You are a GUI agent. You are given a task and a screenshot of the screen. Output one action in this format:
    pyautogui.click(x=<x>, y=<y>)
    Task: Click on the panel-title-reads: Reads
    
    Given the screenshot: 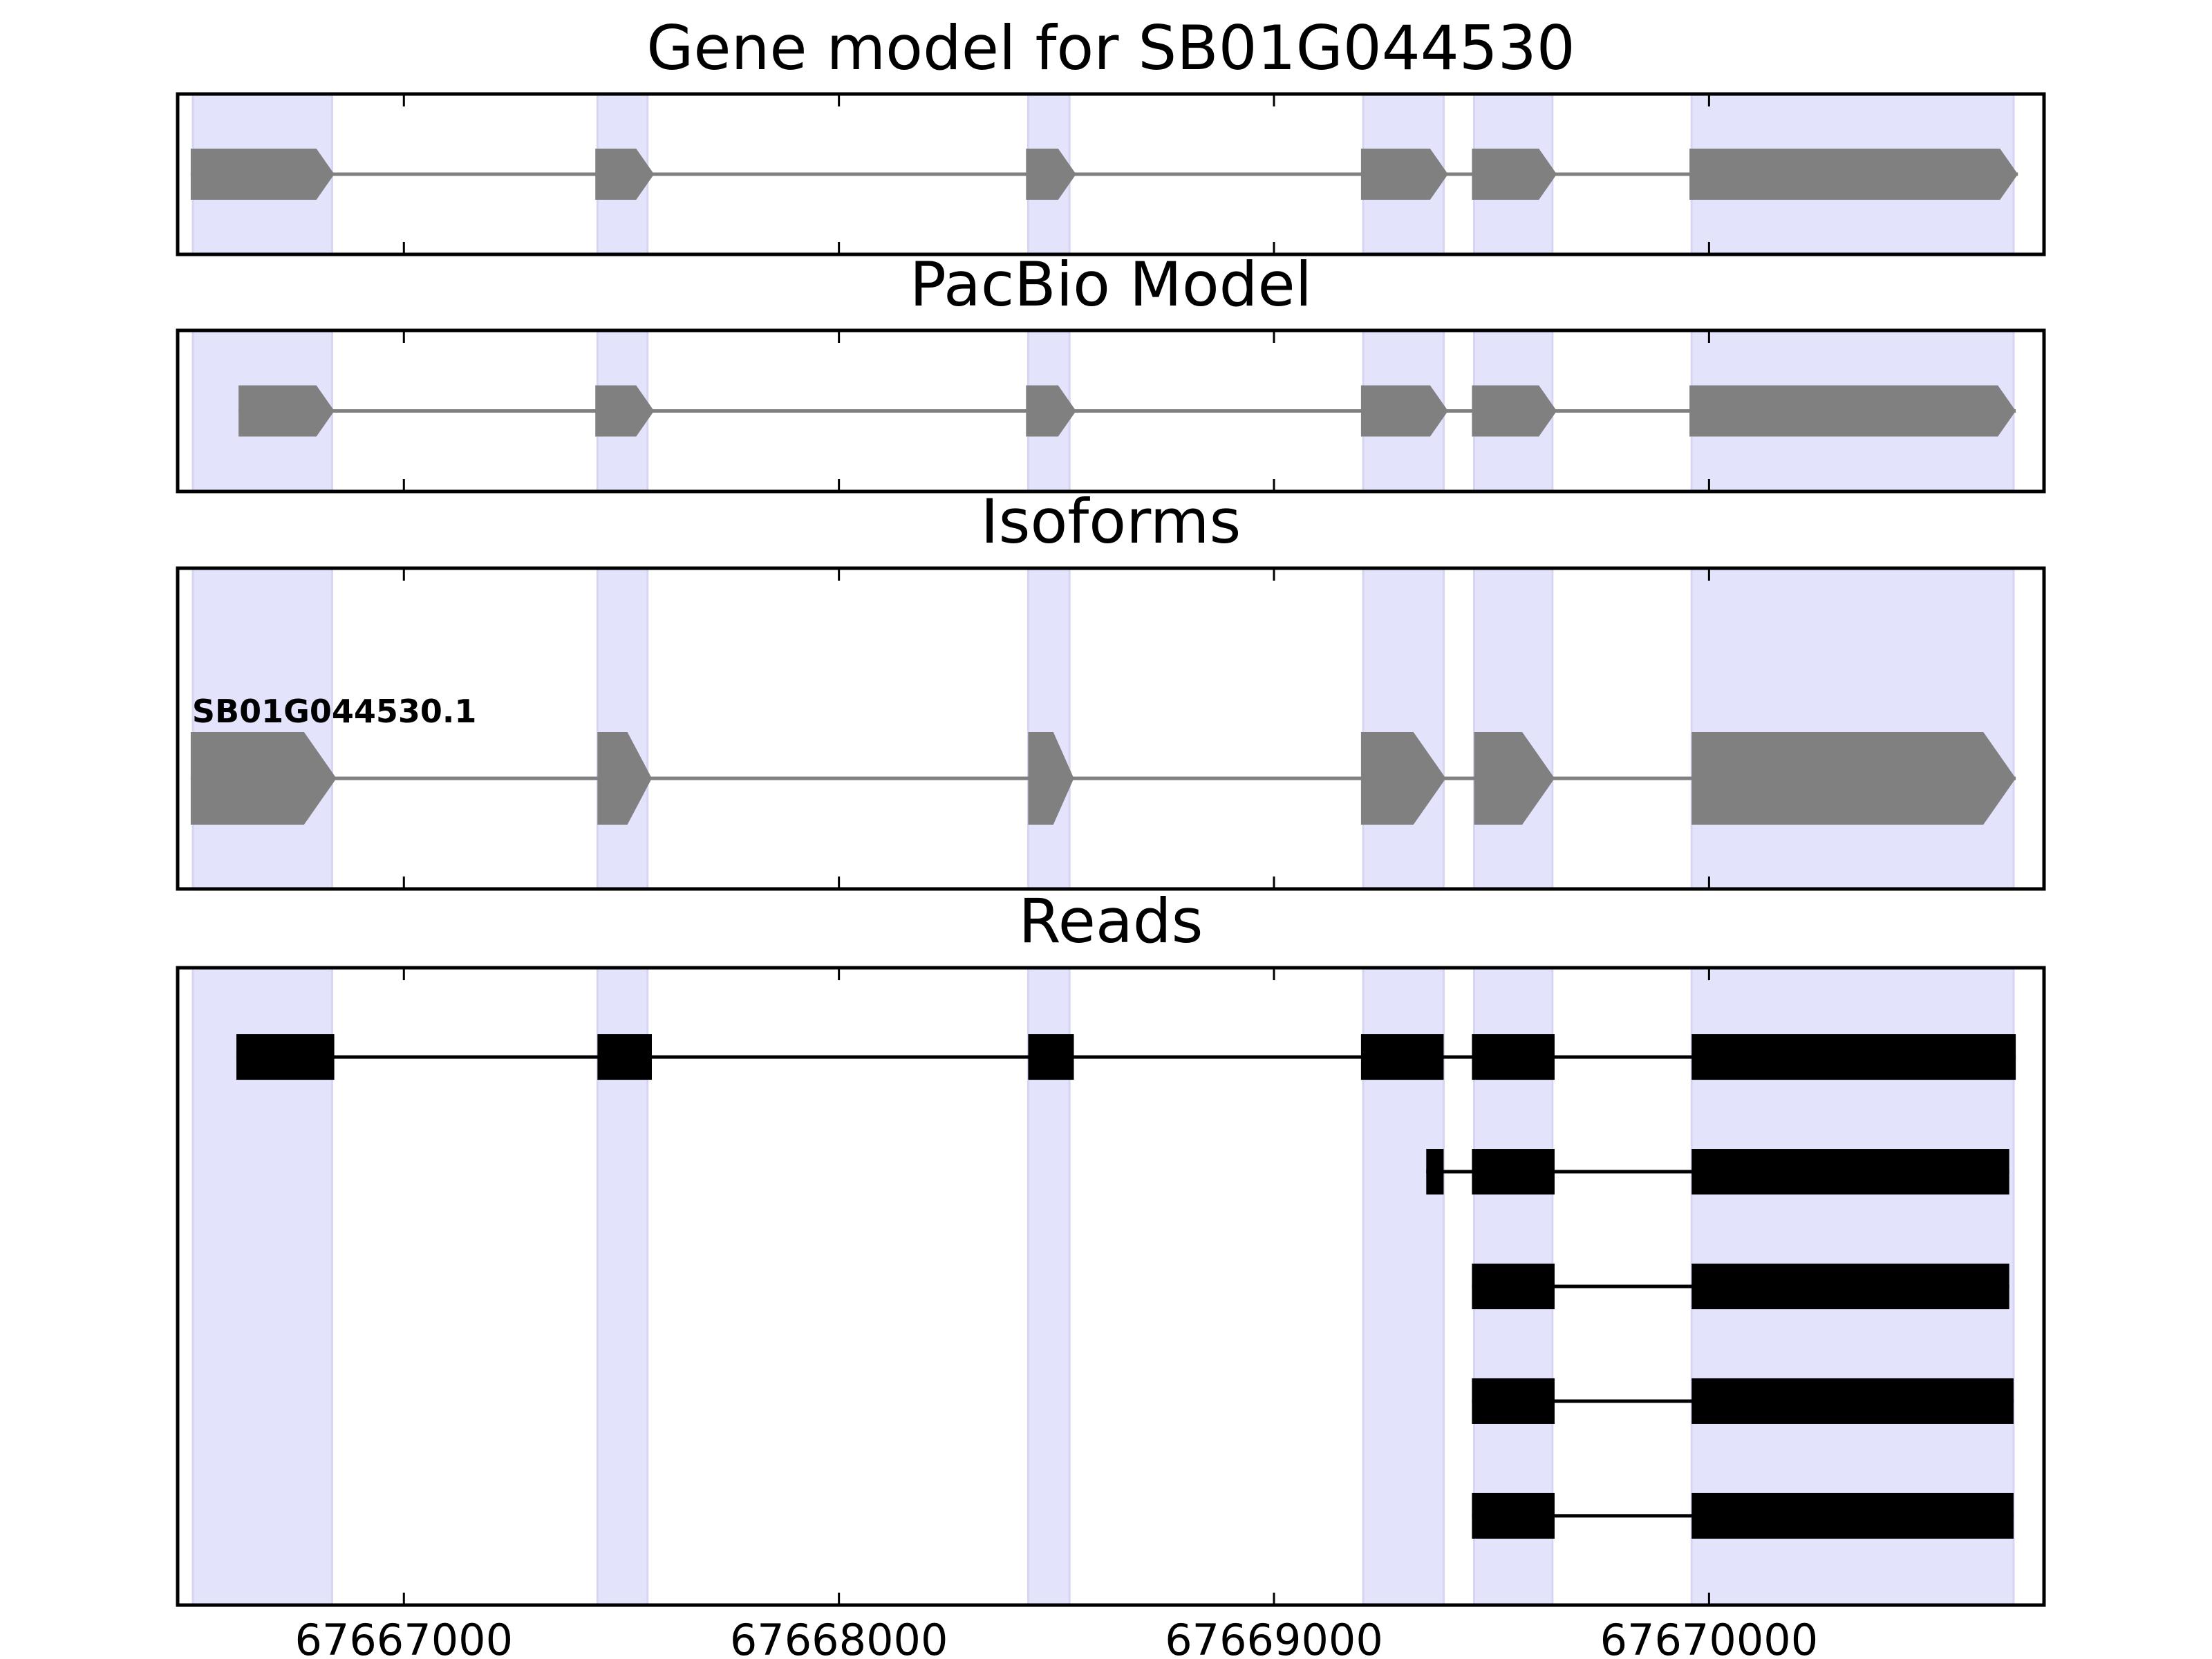 What is the action you would take?
    pyautogui.click(x=1111, y=921)
    